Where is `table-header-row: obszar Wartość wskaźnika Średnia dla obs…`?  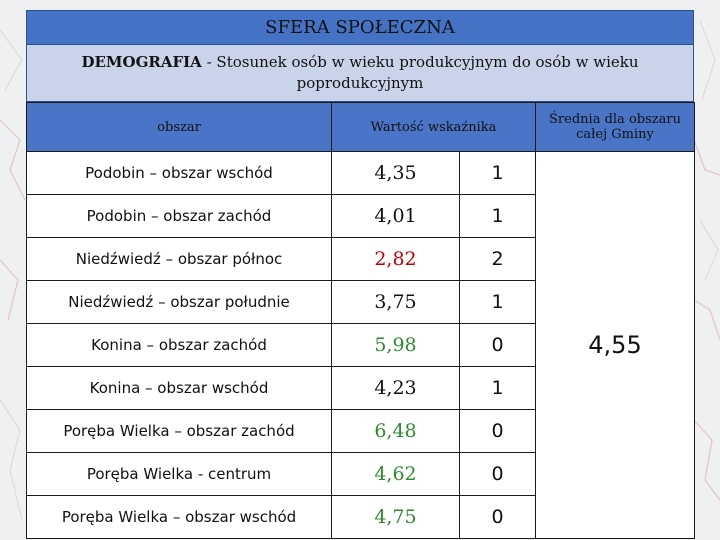
table-header-row: obszar Wartość wskaźnika Średnia dla obs… is located at coordinates (360, 127).